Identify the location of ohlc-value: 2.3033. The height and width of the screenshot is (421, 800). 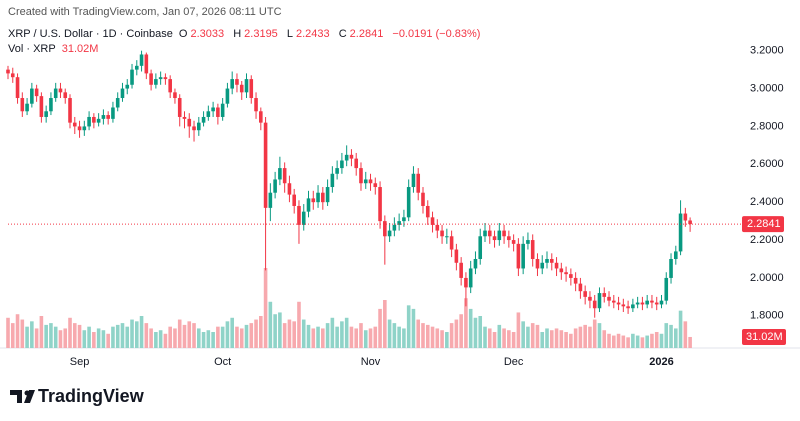
(207, 34).